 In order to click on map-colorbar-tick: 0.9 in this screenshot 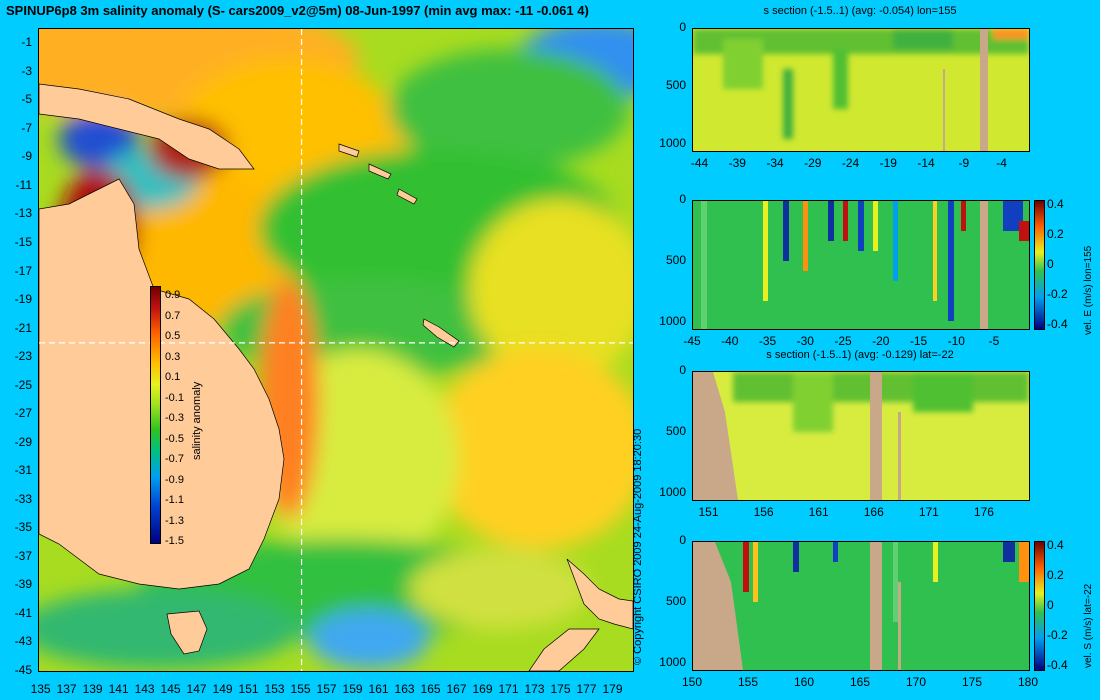, I will do `click(173, 295)`.